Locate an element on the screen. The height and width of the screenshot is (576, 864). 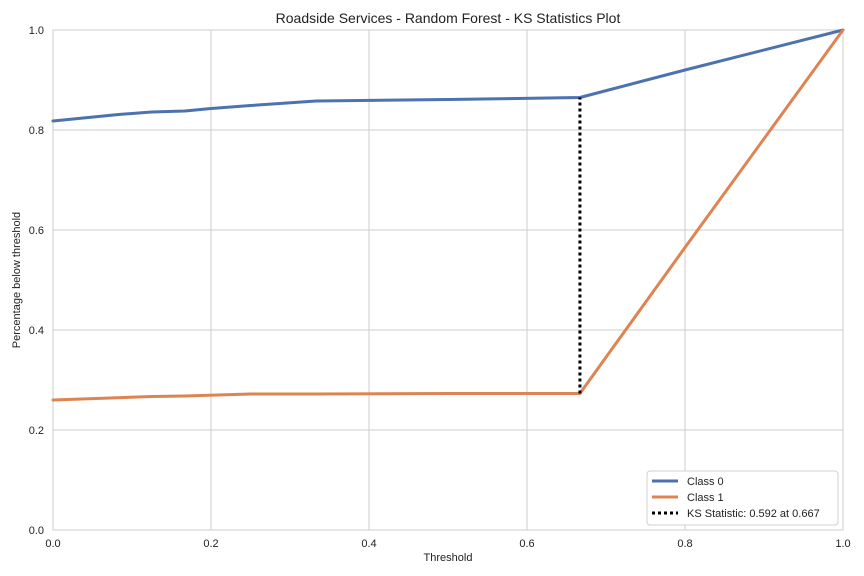
legend-box is located at coordinates (742, 498).